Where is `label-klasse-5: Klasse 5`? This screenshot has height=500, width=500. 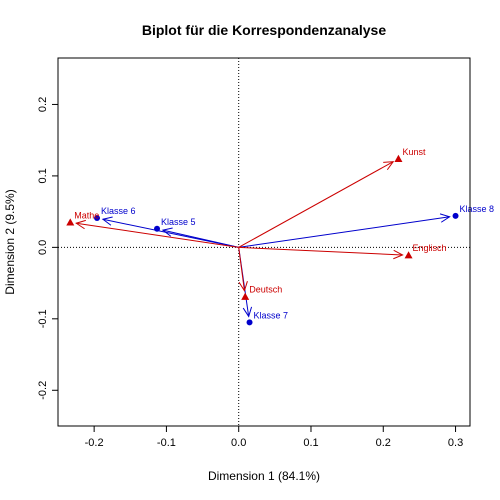 label-klasse-5: Klasse 5 is located at coordinates (178, 222).